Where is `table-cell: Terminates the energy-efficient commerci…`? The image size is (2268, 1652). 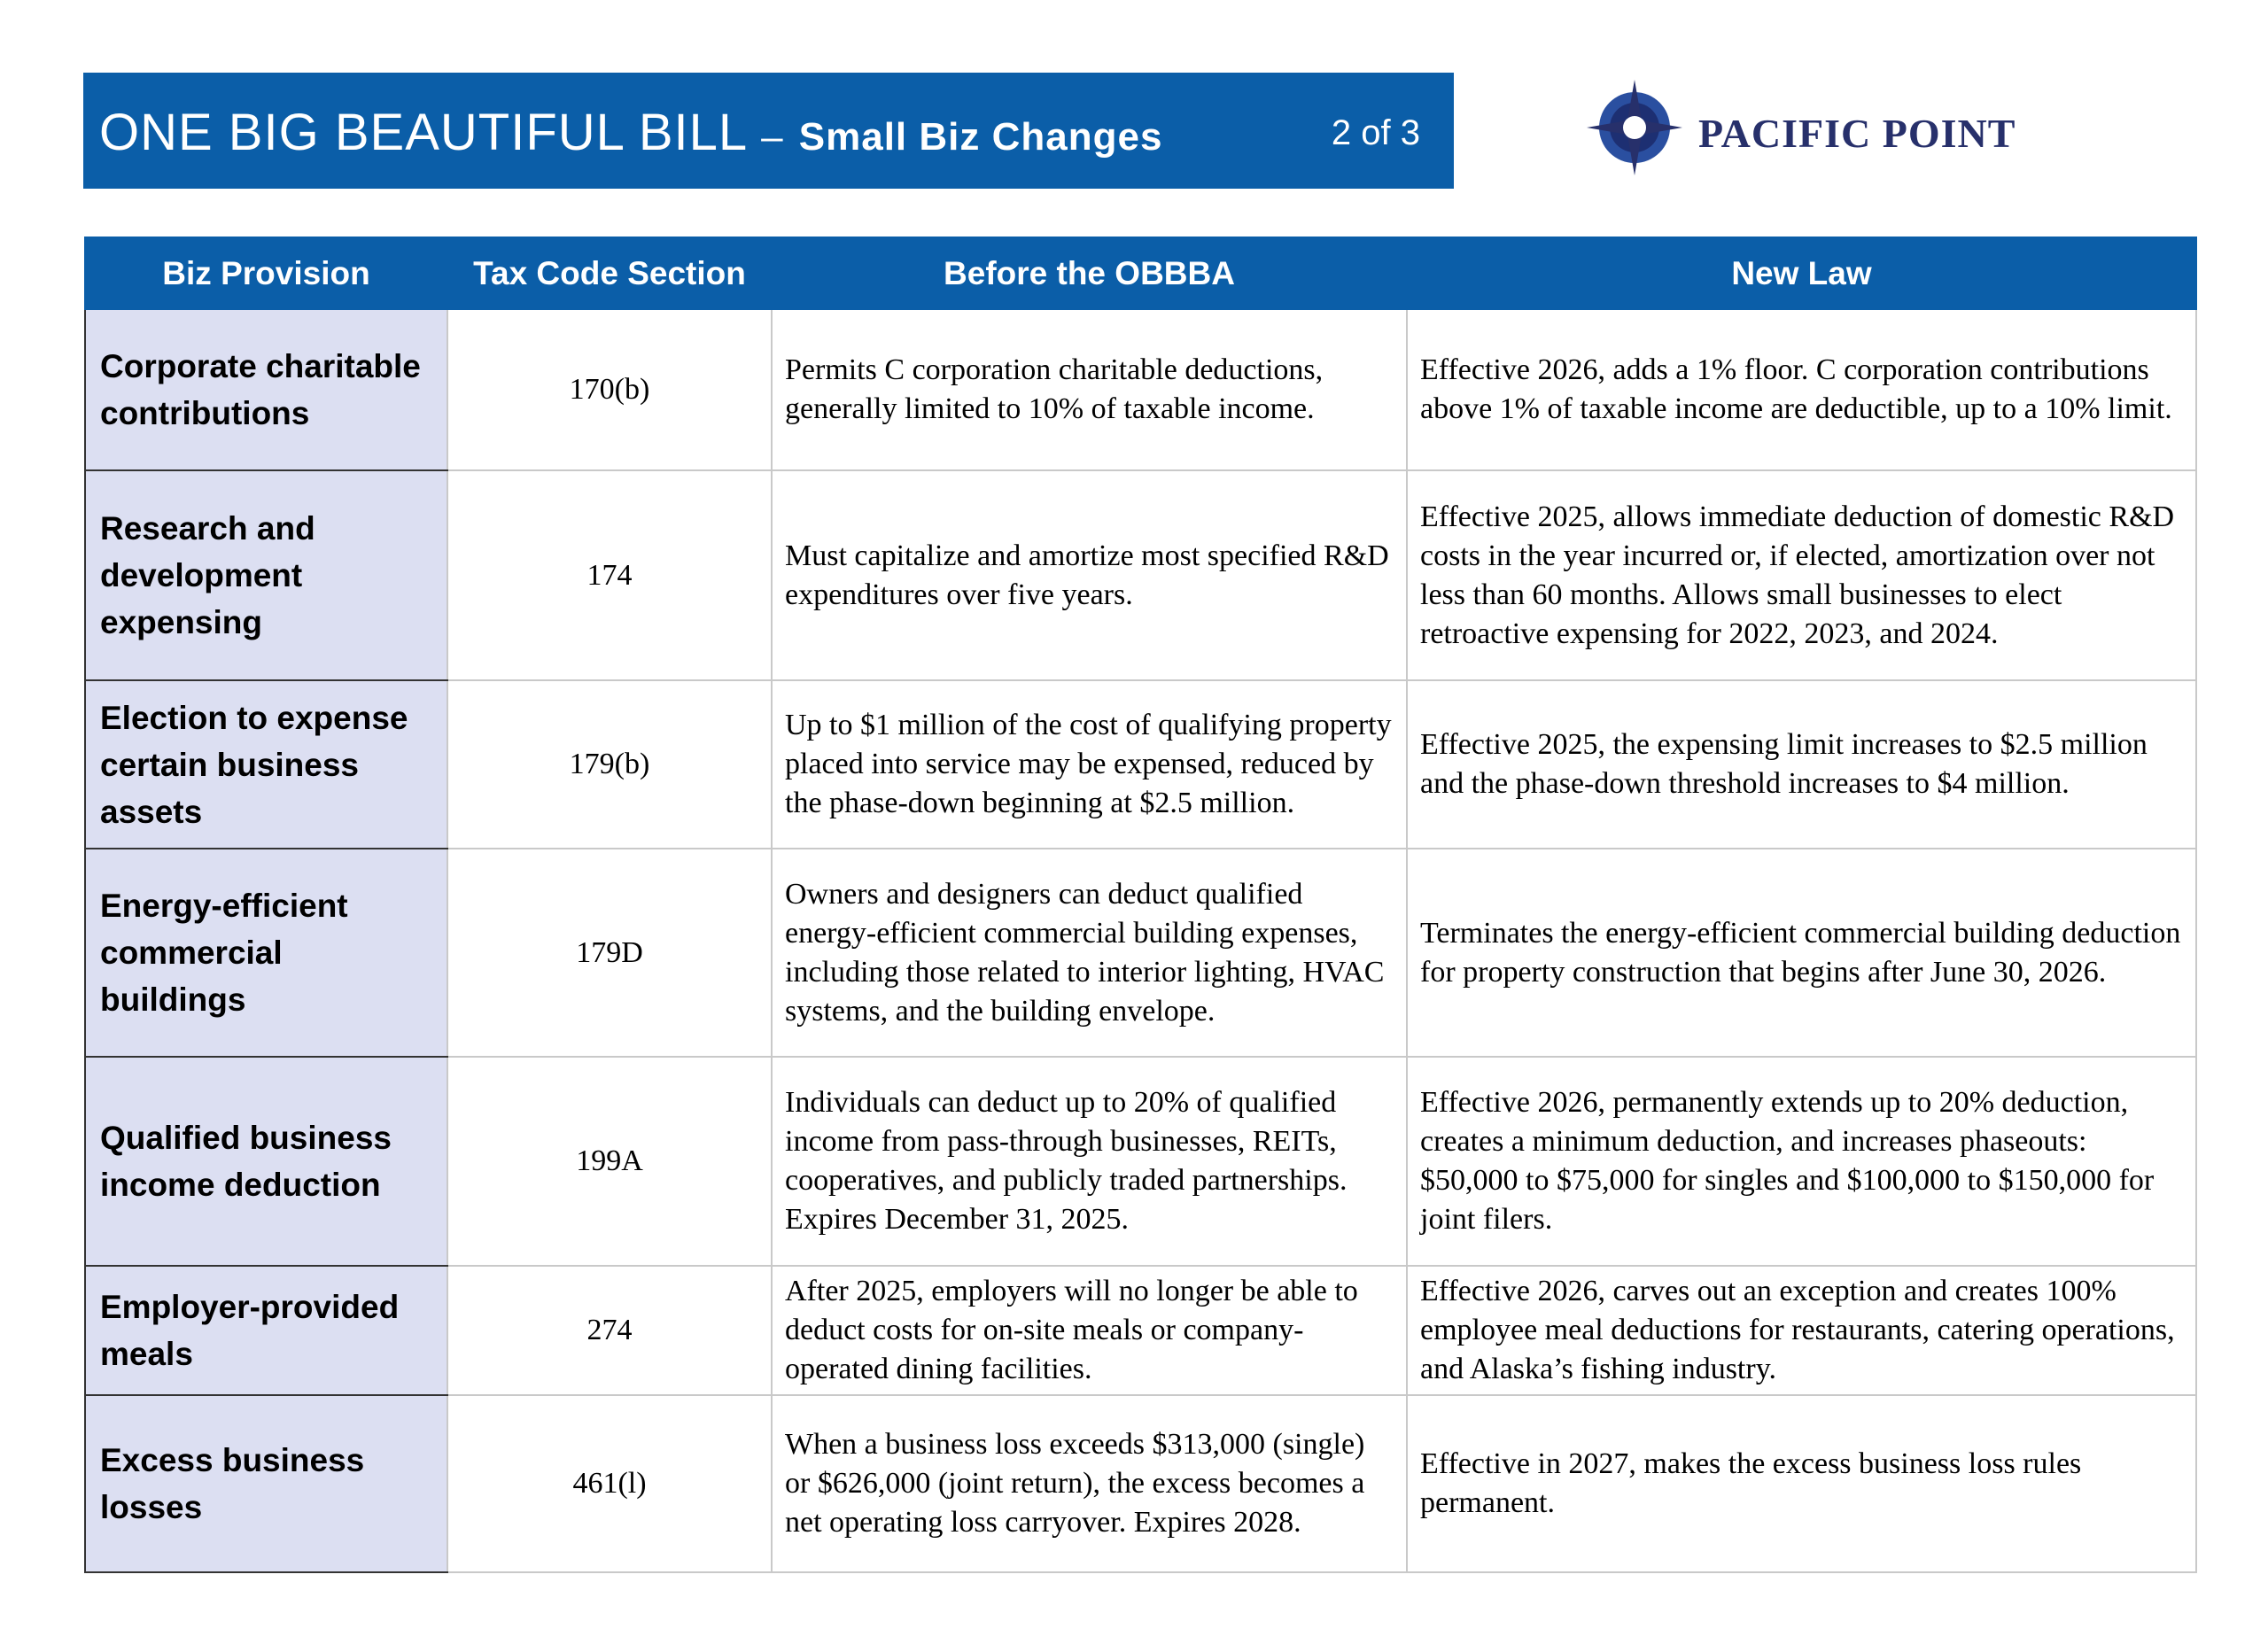 table-cell: Terminates the energy-efficient commerci… is located at coordinates (1801, 953).